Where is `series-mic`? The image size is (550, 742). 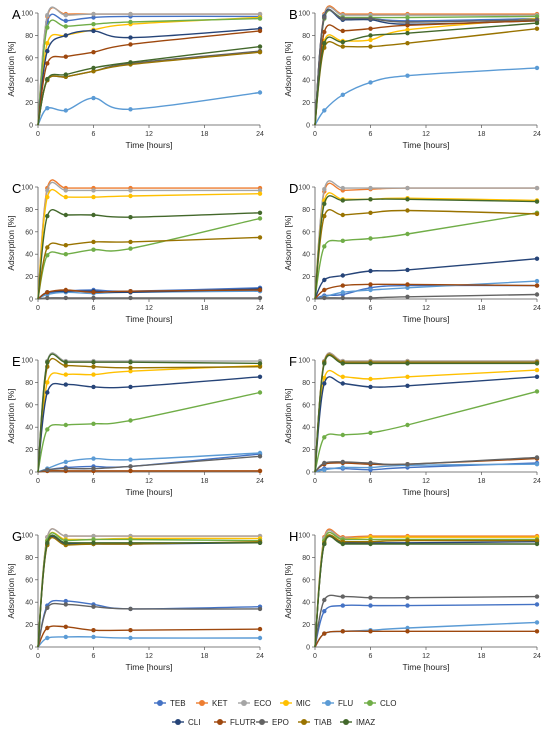
series-mic is located at coordinates (427, 589).